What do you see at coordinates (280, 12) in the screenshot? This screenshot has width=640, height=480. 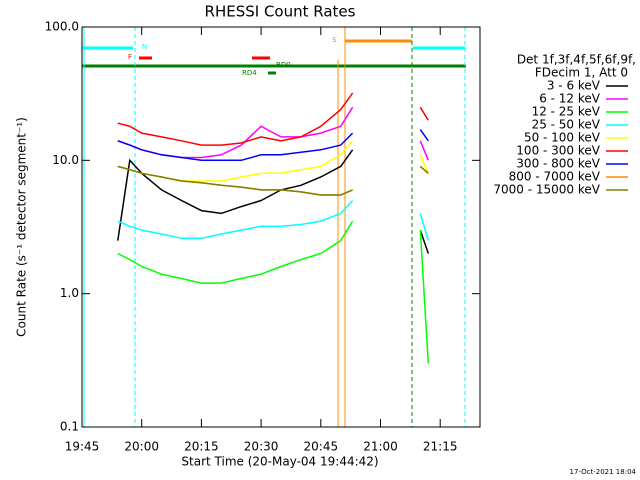 I see `chart-title: RHESSI Count Rates` at bounding box center [280, 12].